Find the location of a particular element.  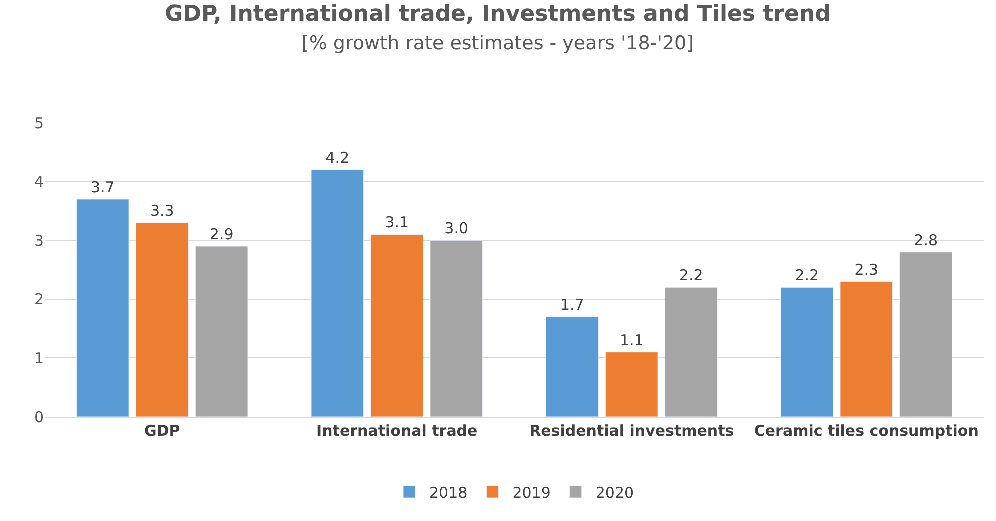

x-tick-label: GDP is located at coordinates (162, 431).